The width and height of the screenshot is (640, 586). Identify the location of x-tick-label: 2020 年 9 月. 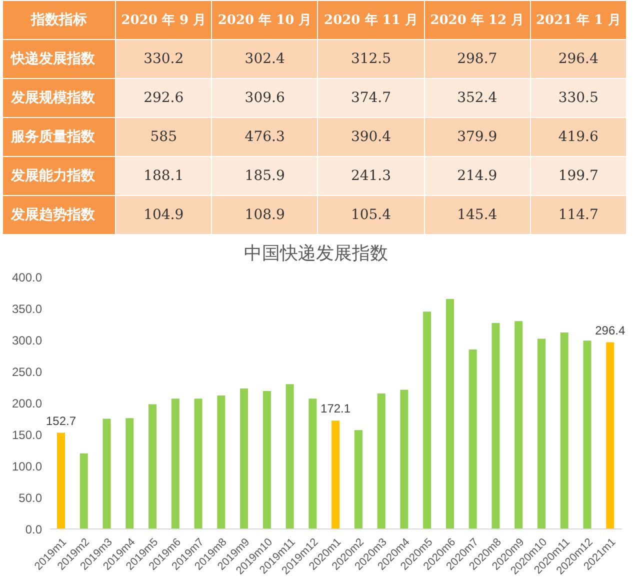
(164, 20).